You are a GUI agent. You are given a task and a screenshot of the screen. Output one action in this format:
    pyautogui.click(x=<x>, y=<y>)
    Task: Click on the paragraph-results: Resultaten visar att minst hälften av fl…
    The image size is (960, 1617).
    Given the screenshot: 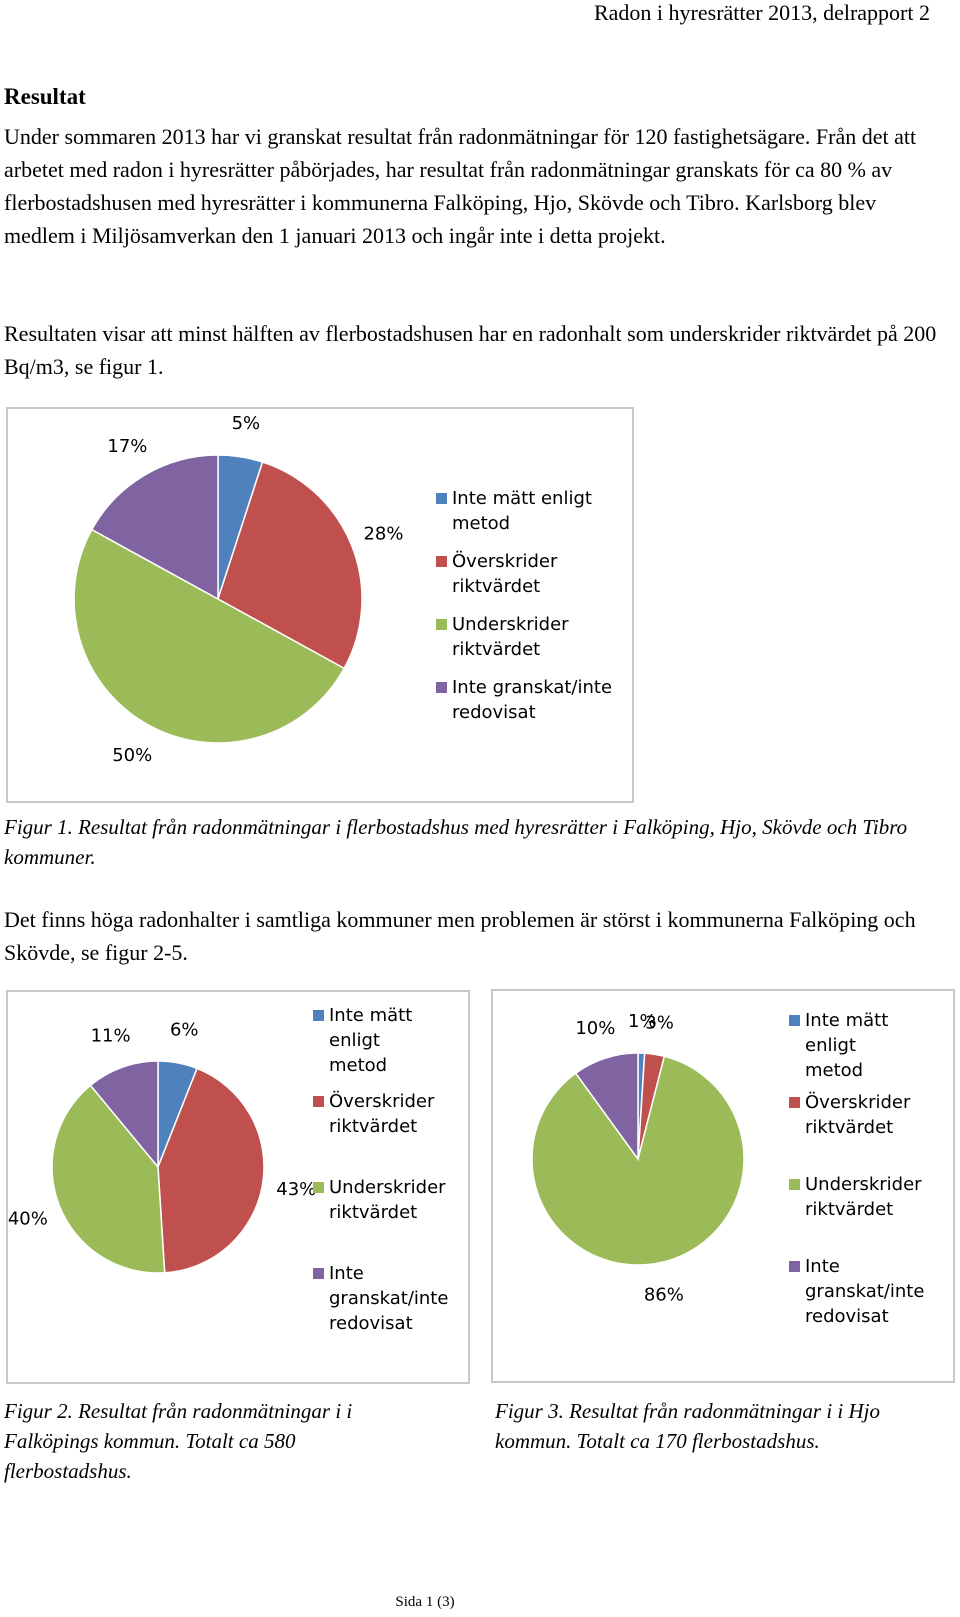 What is the action you would take?
    pyautogui.click(x=470, y=350)
    